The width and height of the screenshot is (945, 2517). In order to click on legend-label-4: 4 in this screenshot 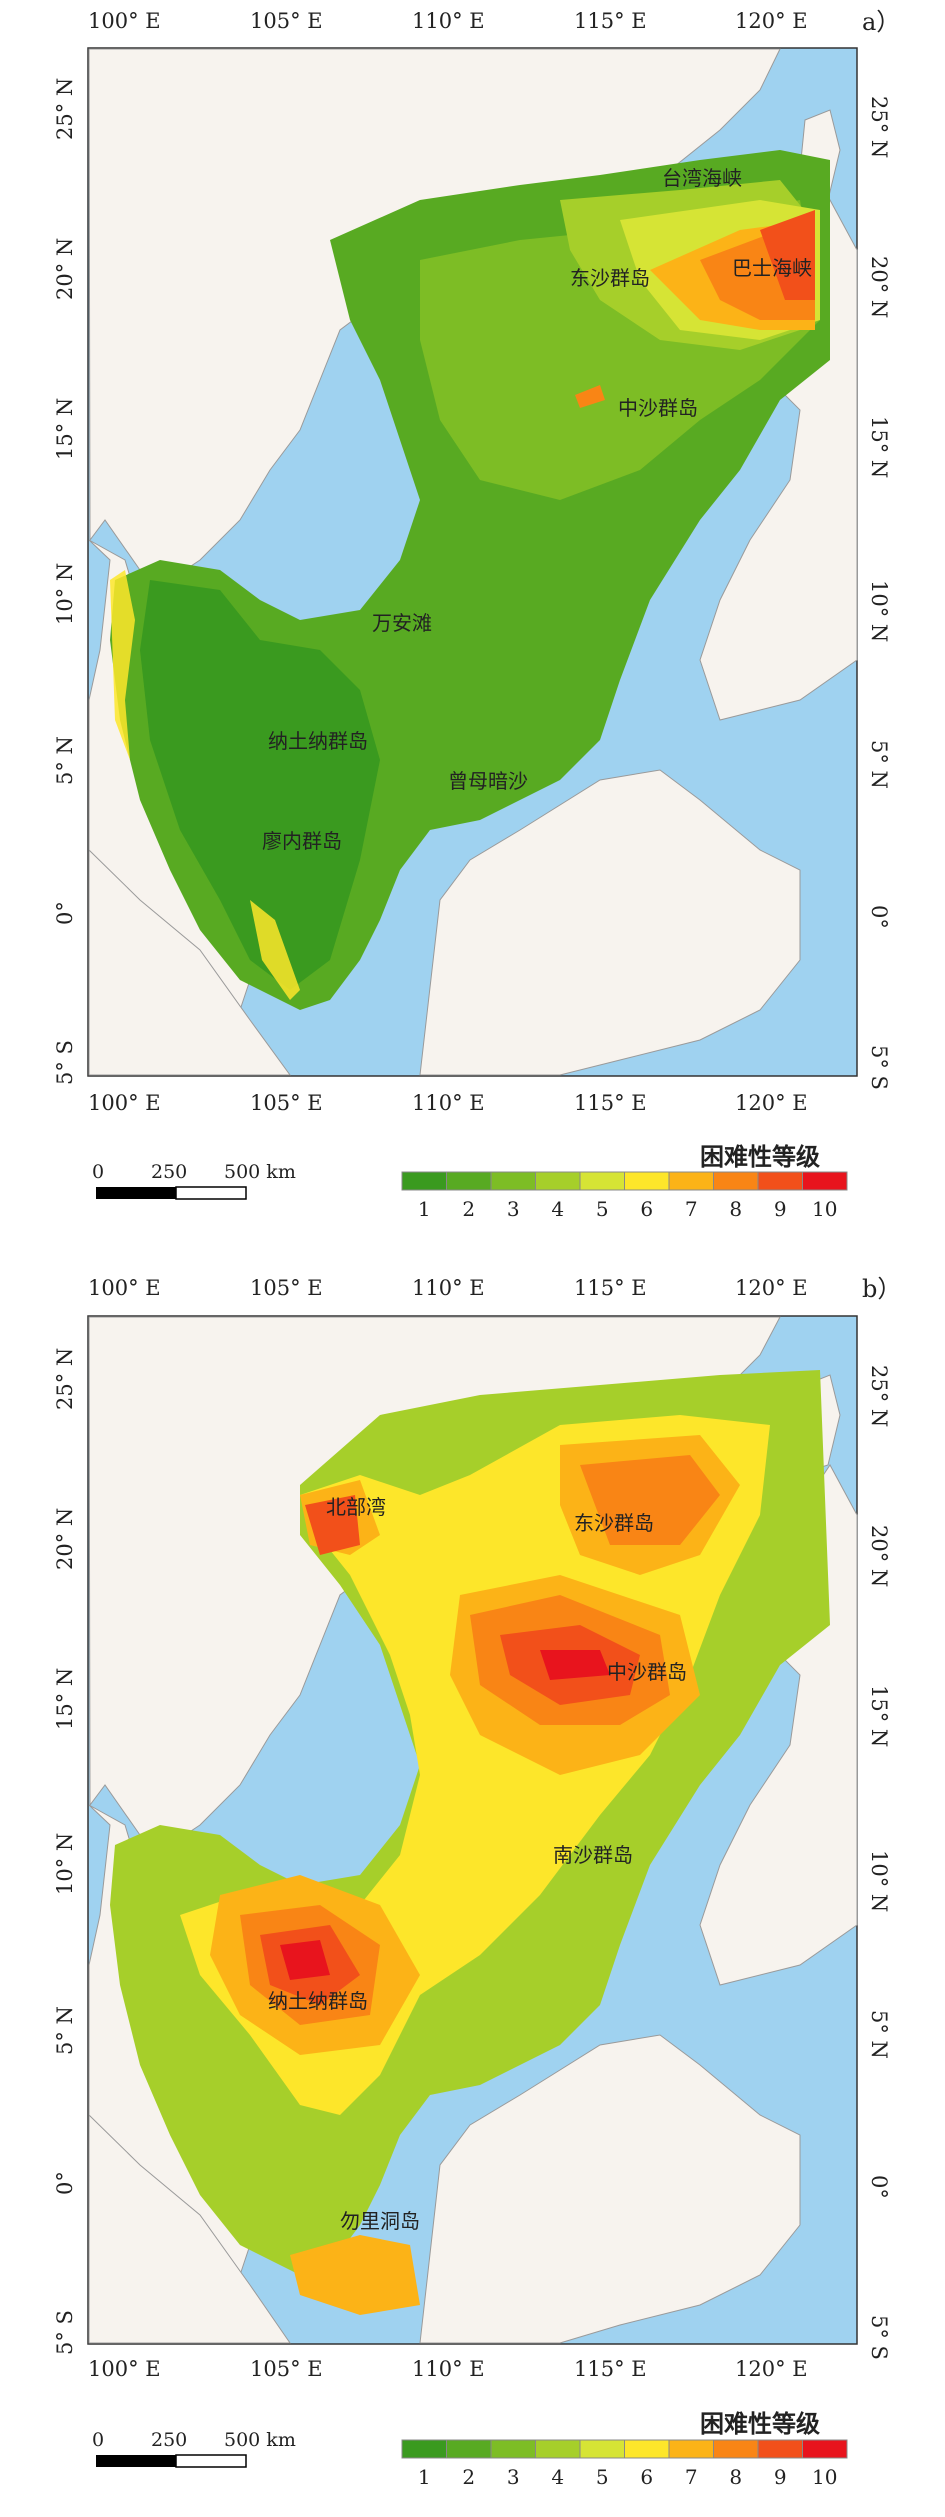, I will do `click(557, 2477)`.